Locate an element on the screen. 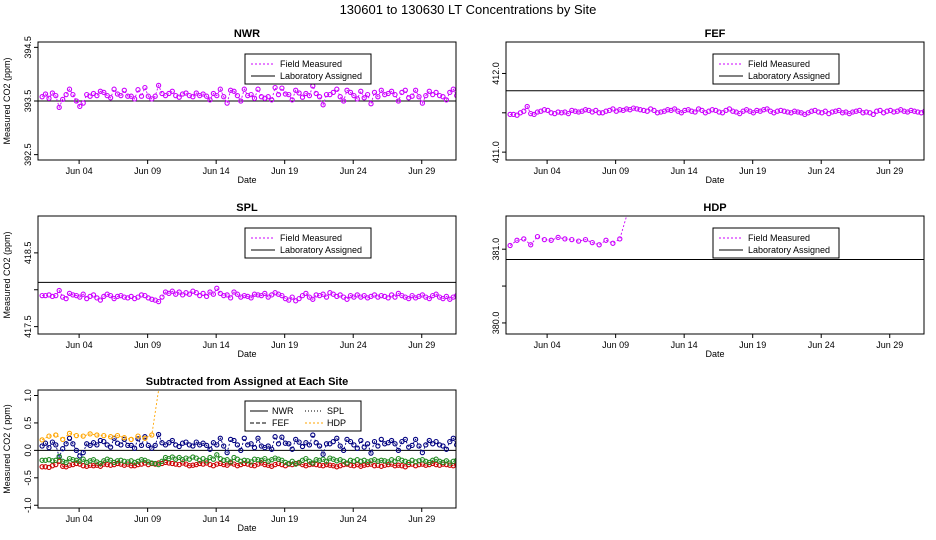 The width and height of the screenshot is (936, 540). series-line is located at coordinates (249, 460).